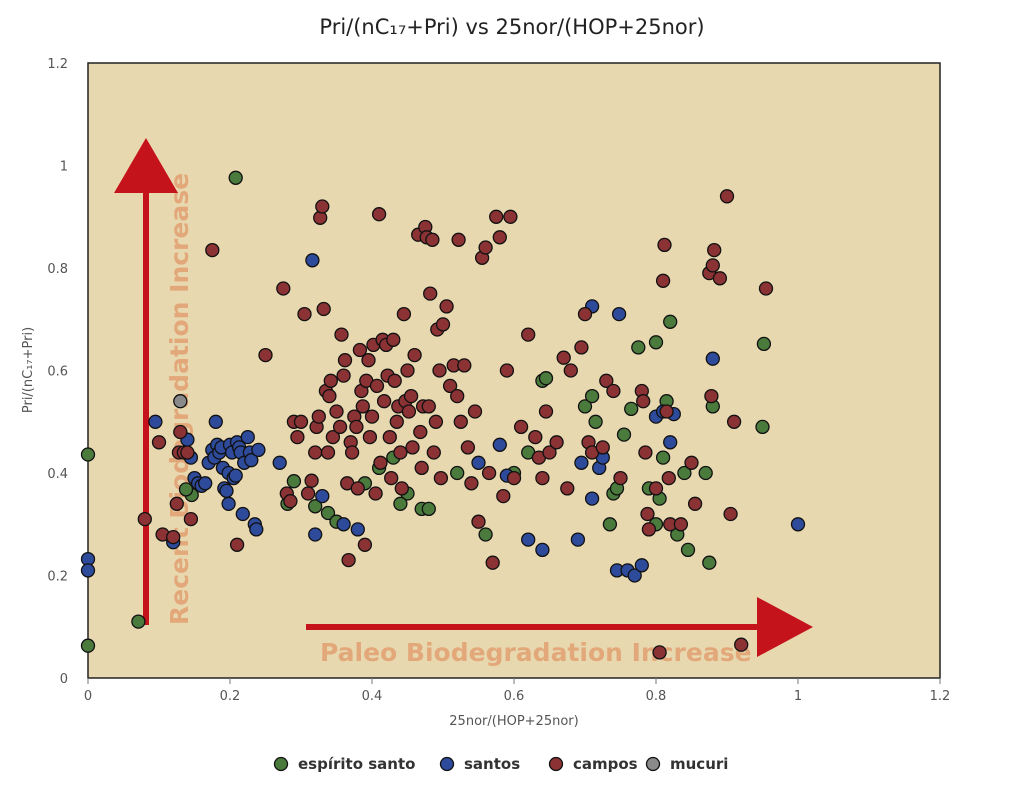 The height and width of the screenshot is (800, 1024). What do you see at coordinates (57, 474) in the screenshot?
I see `y-tick-label: 0.4` at bounding box center [57, 474].